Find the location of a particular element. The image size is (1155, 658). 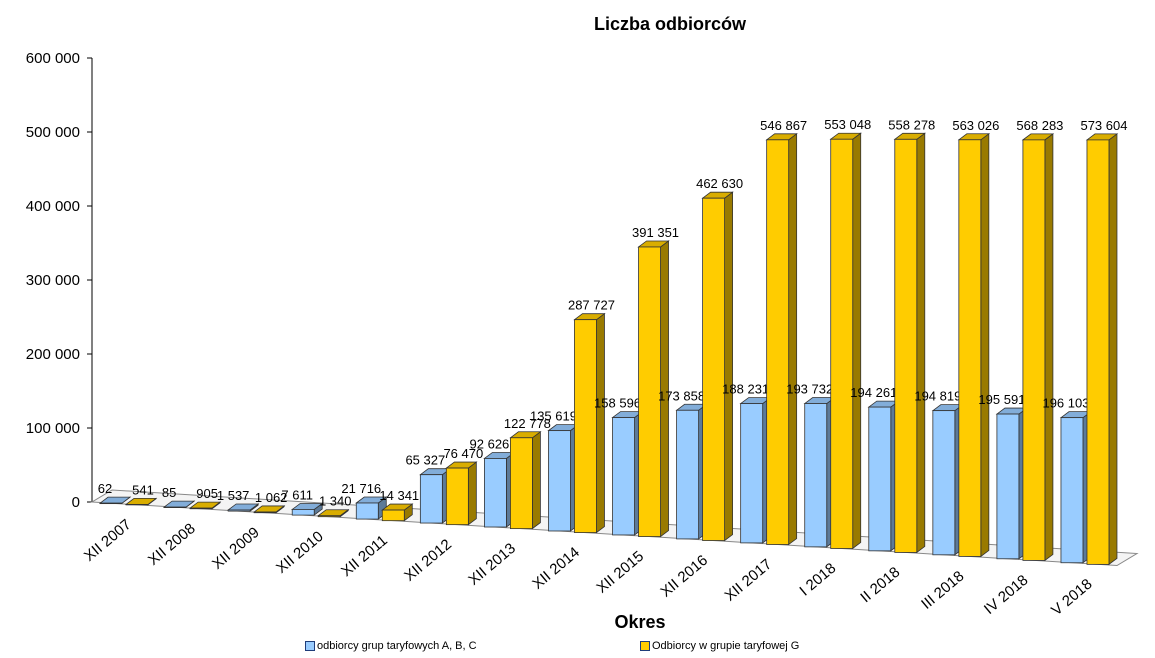

data-label: 195 591 is located at coordinates (1001, 399).